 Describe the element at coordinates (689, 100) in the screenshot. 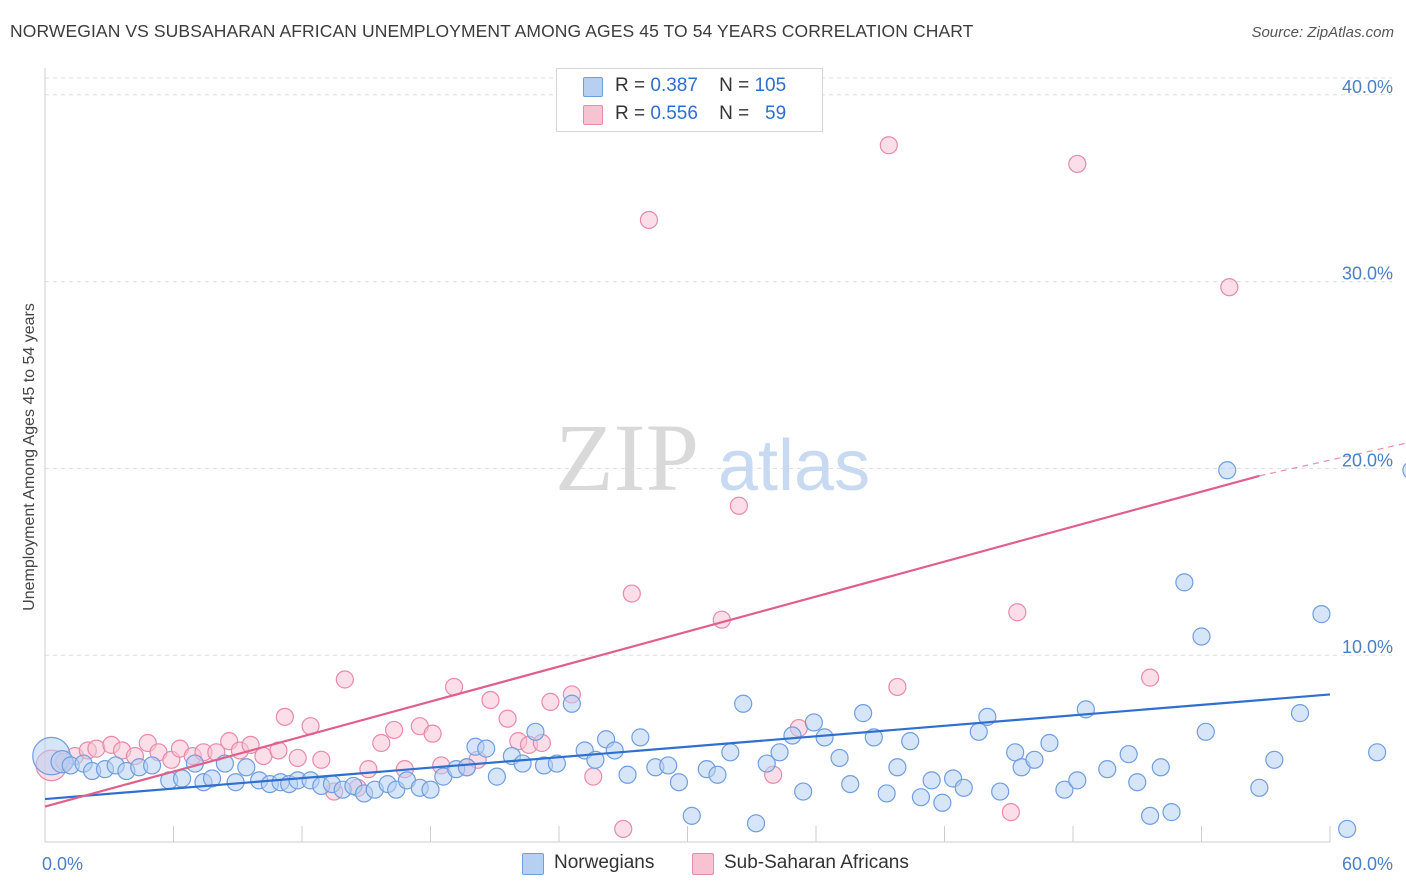

I see `legend-top: R = 0.387 N = 105 R = 0.556 N = 59` at that location.